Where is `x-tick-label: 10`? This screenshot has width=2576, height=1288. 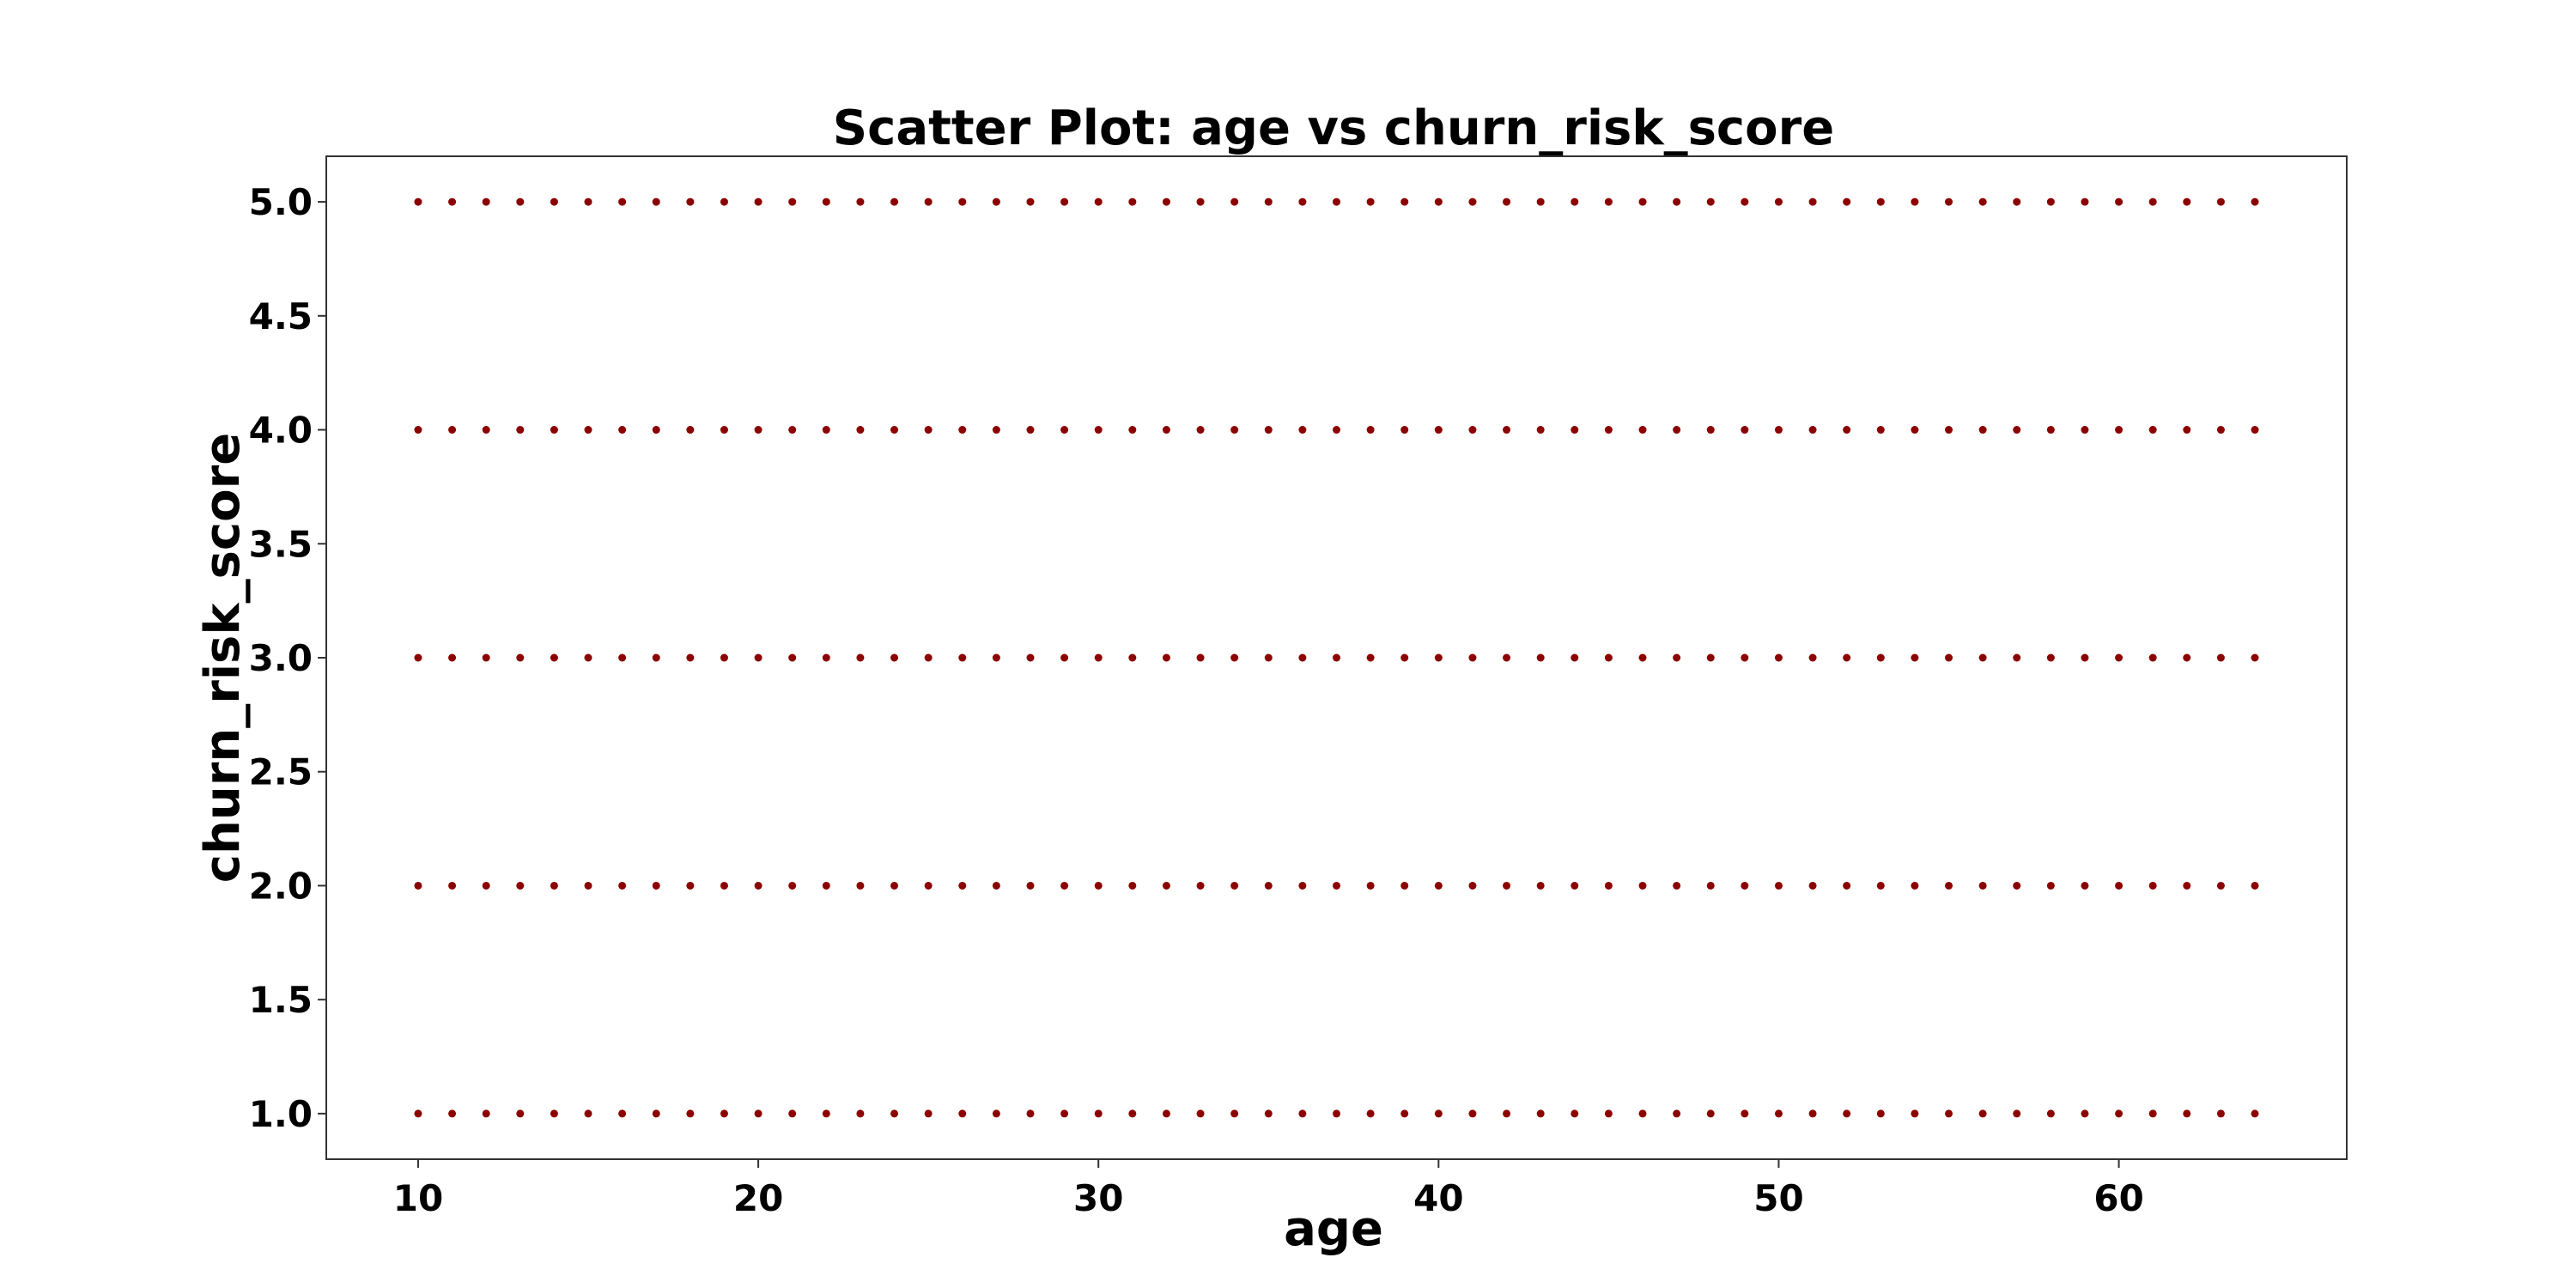
x-tick-label: 10 is located at coordinates (418, 1198).